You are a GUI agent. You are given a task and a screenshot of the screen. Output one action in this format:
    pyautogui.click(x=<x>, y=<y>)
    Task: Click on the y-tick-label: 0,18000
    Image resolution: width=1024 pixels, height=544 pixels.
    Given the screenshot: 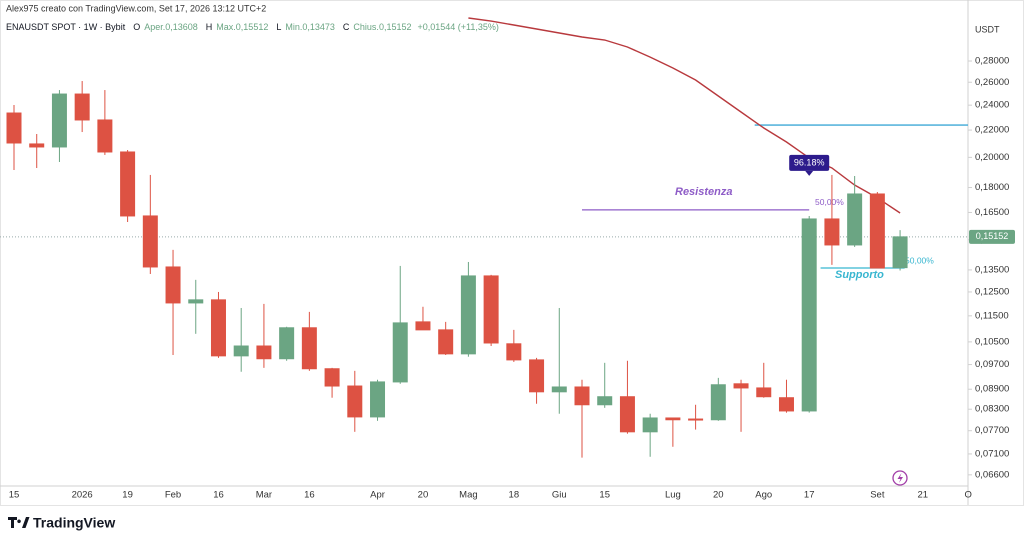 What is the action you would take?
    pyautogui.click(x=992, y=187)
    